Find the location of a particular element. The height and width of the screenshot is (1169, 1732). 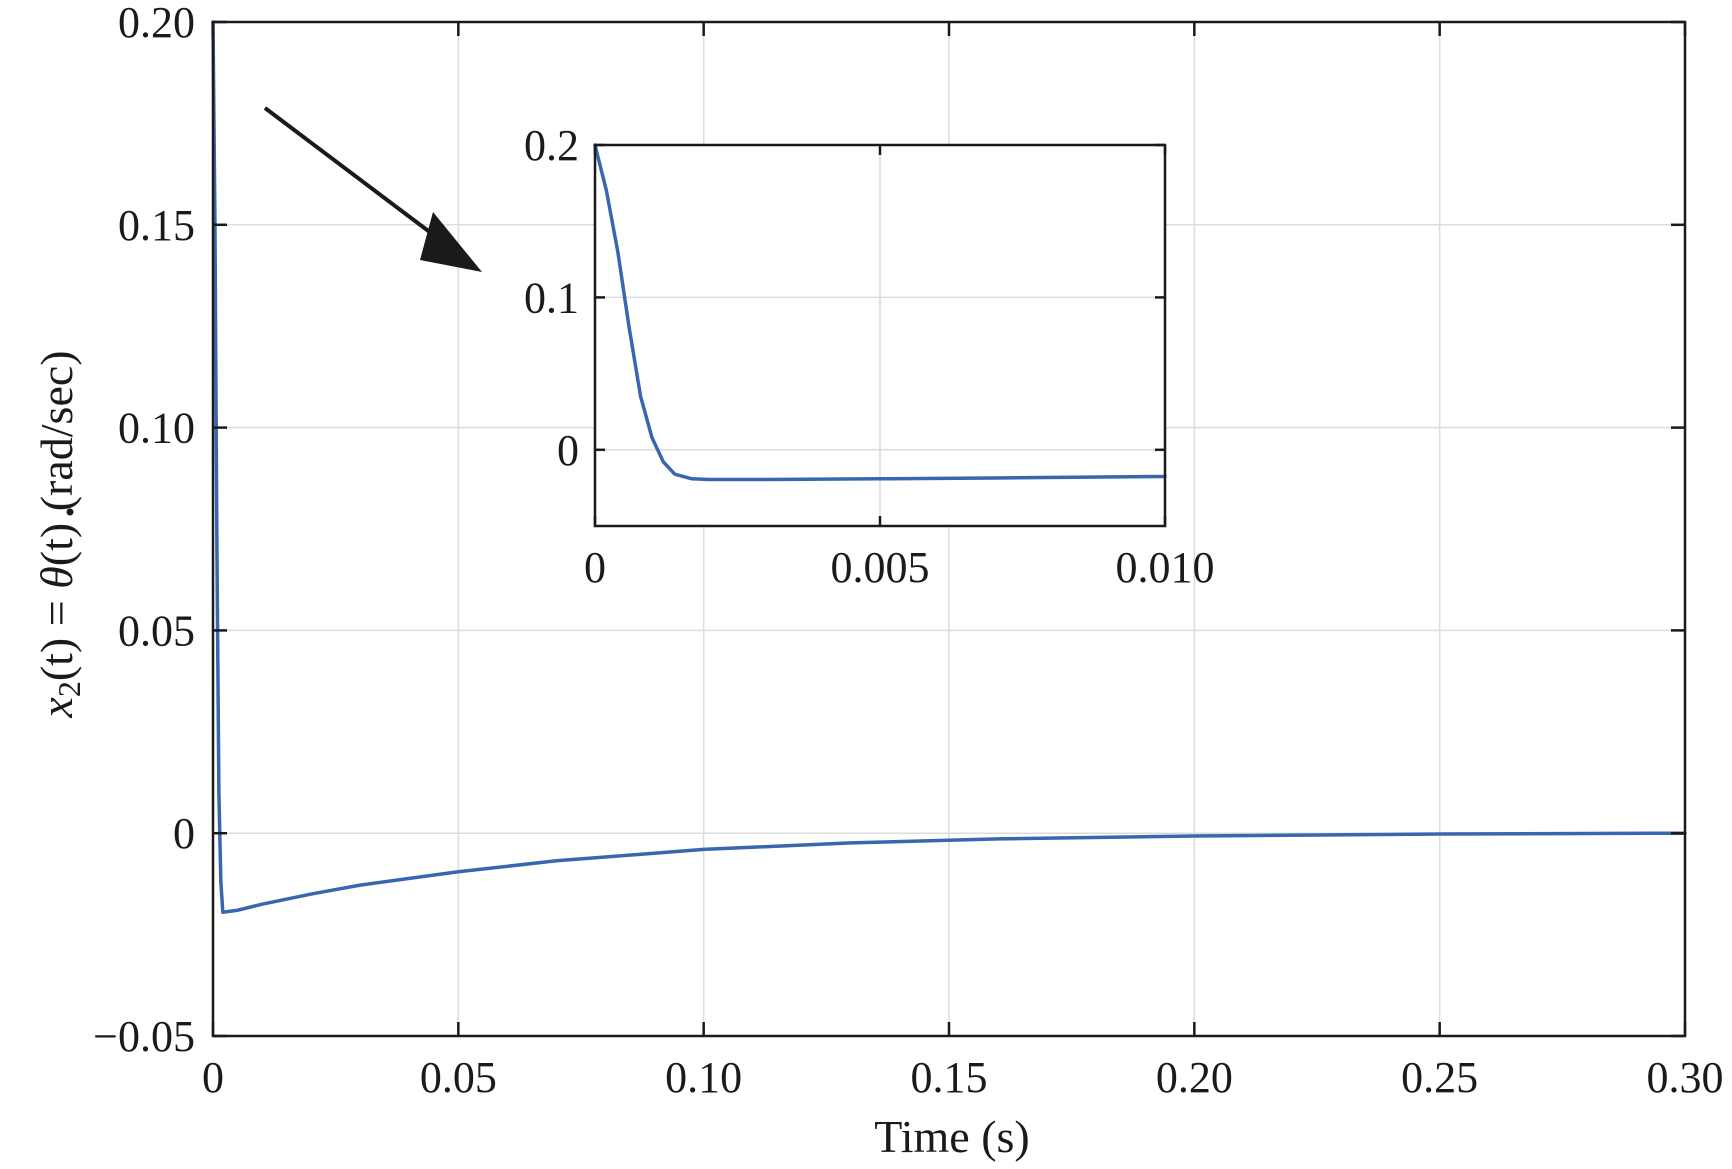

inset-x-tick-label: 0 is located at coordinates (595, 567).